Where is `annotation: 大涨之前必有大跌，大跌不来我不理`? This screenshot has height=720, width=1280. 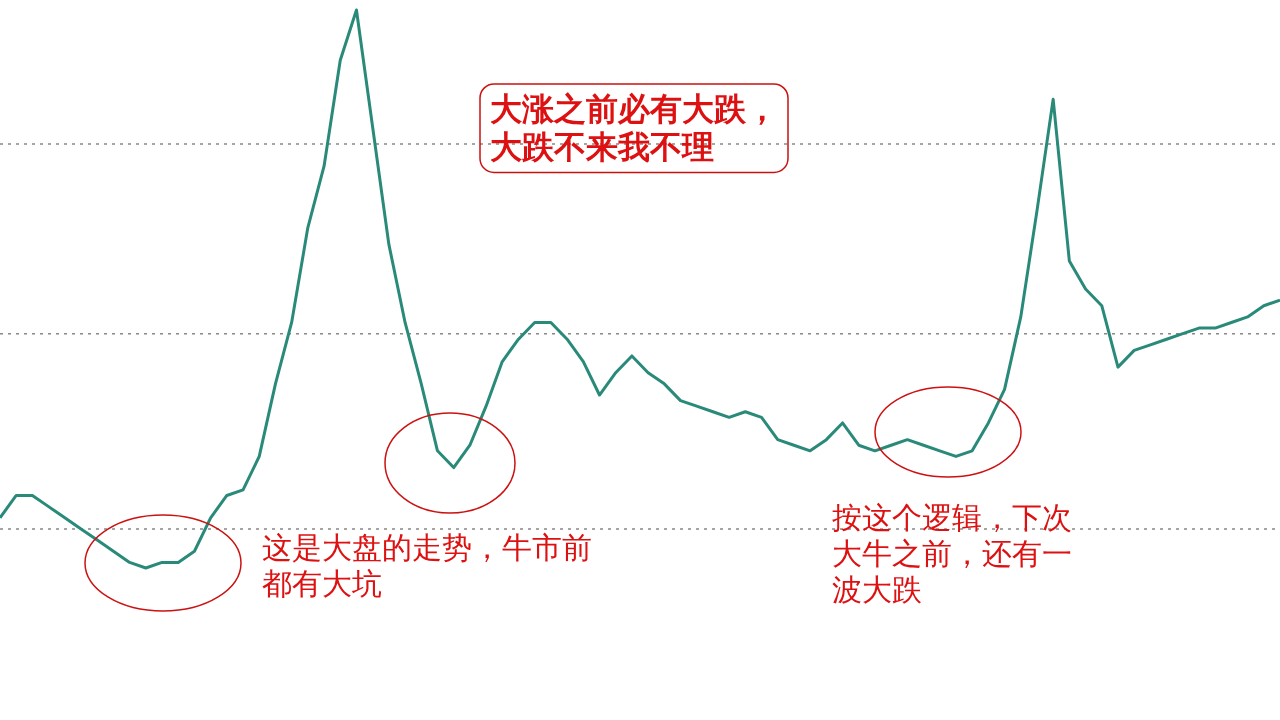 annotation: 大涨之前必有大跌，大跌不来我不理 is located at coordinates (634, 128).